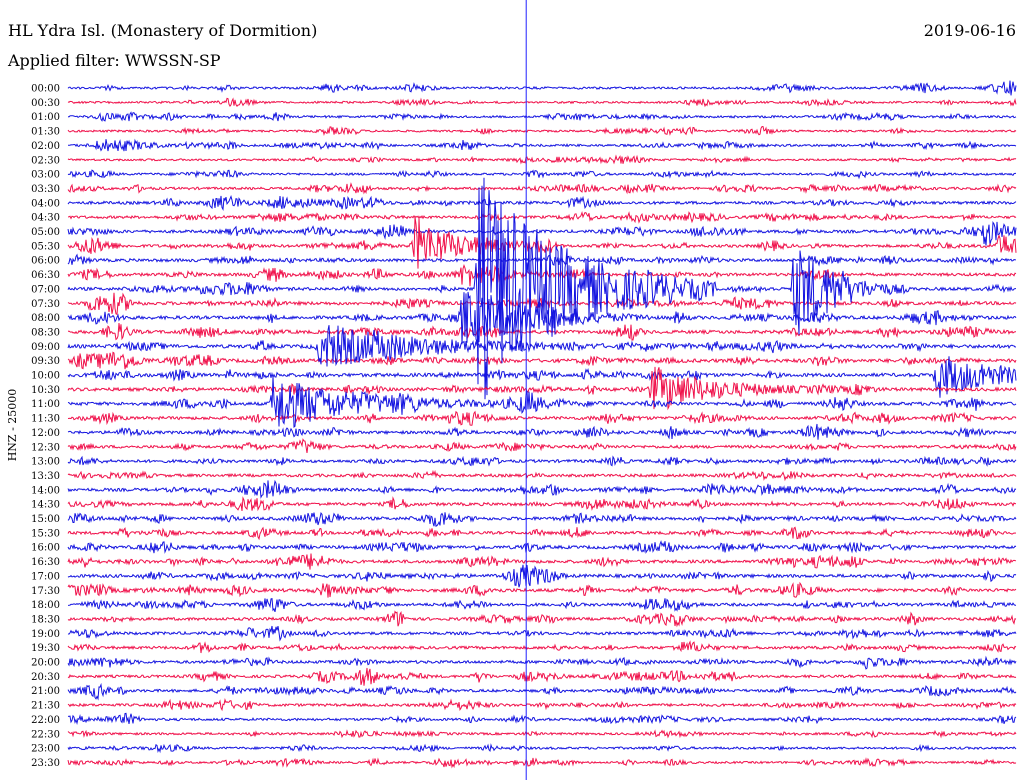  I want to click on tick-label: 19:30, so click(45, 648).